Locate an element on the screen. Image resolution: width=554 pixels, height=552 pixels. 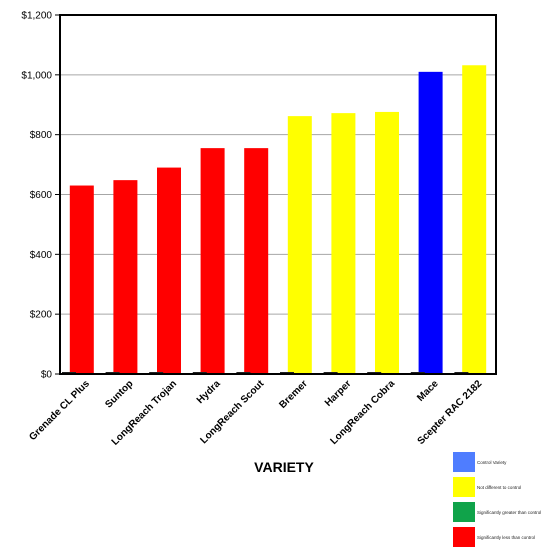
x-tick-label: Grenade CL Plus is located at coordinates (59, 410).